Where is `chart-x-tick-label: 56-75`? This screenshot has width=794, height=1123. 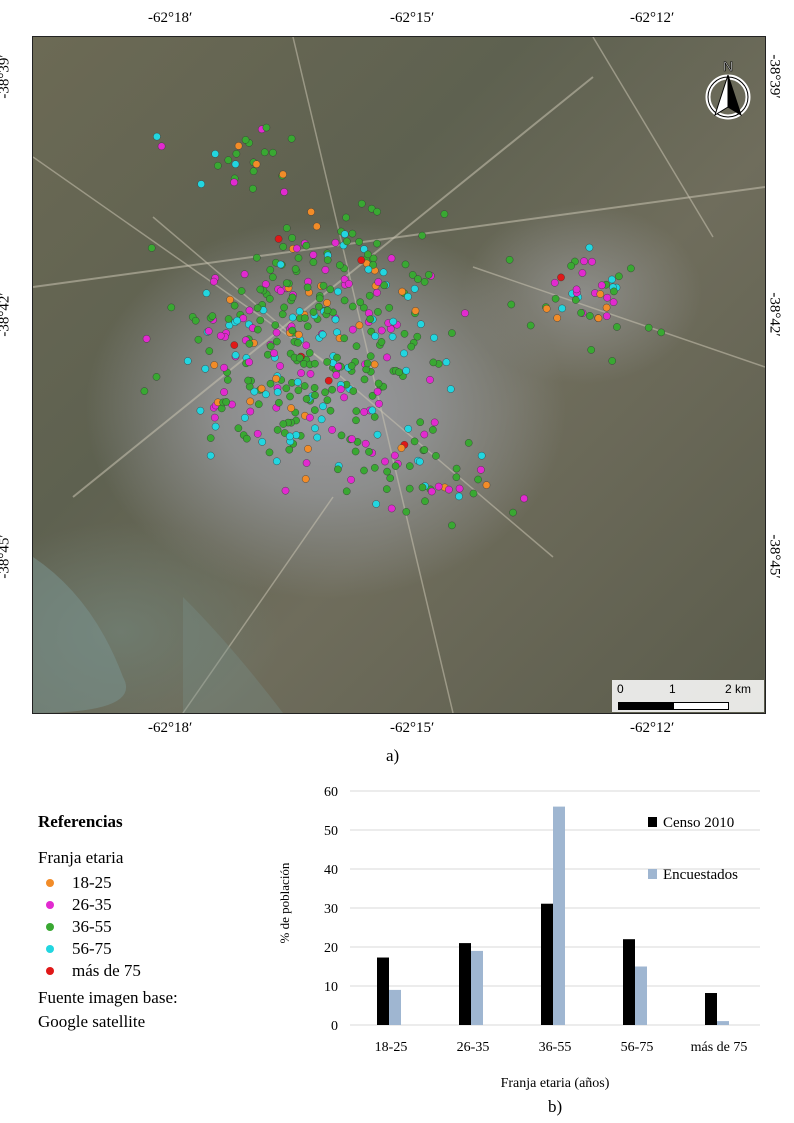
chart-x-tick-label: 56-75 is located at coordinates (637, 1047).